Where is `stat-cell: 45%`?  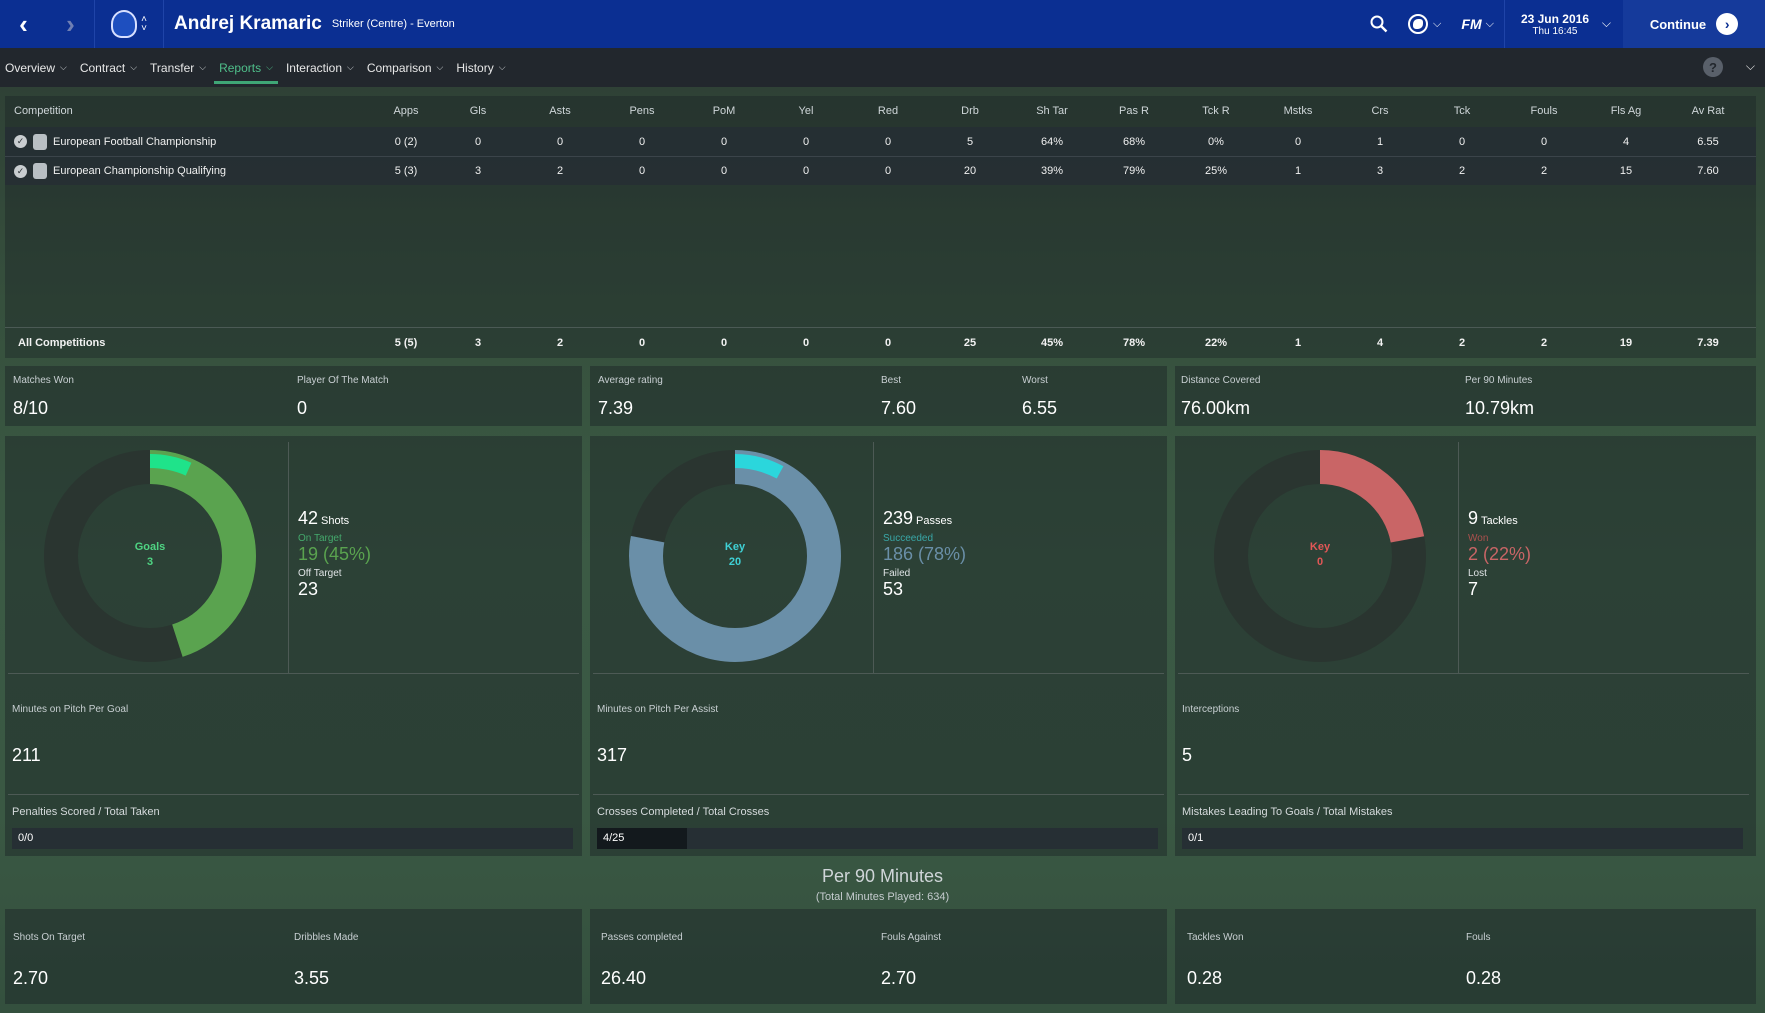
stat-cell: 45% is located at coordinates (1052, 343).